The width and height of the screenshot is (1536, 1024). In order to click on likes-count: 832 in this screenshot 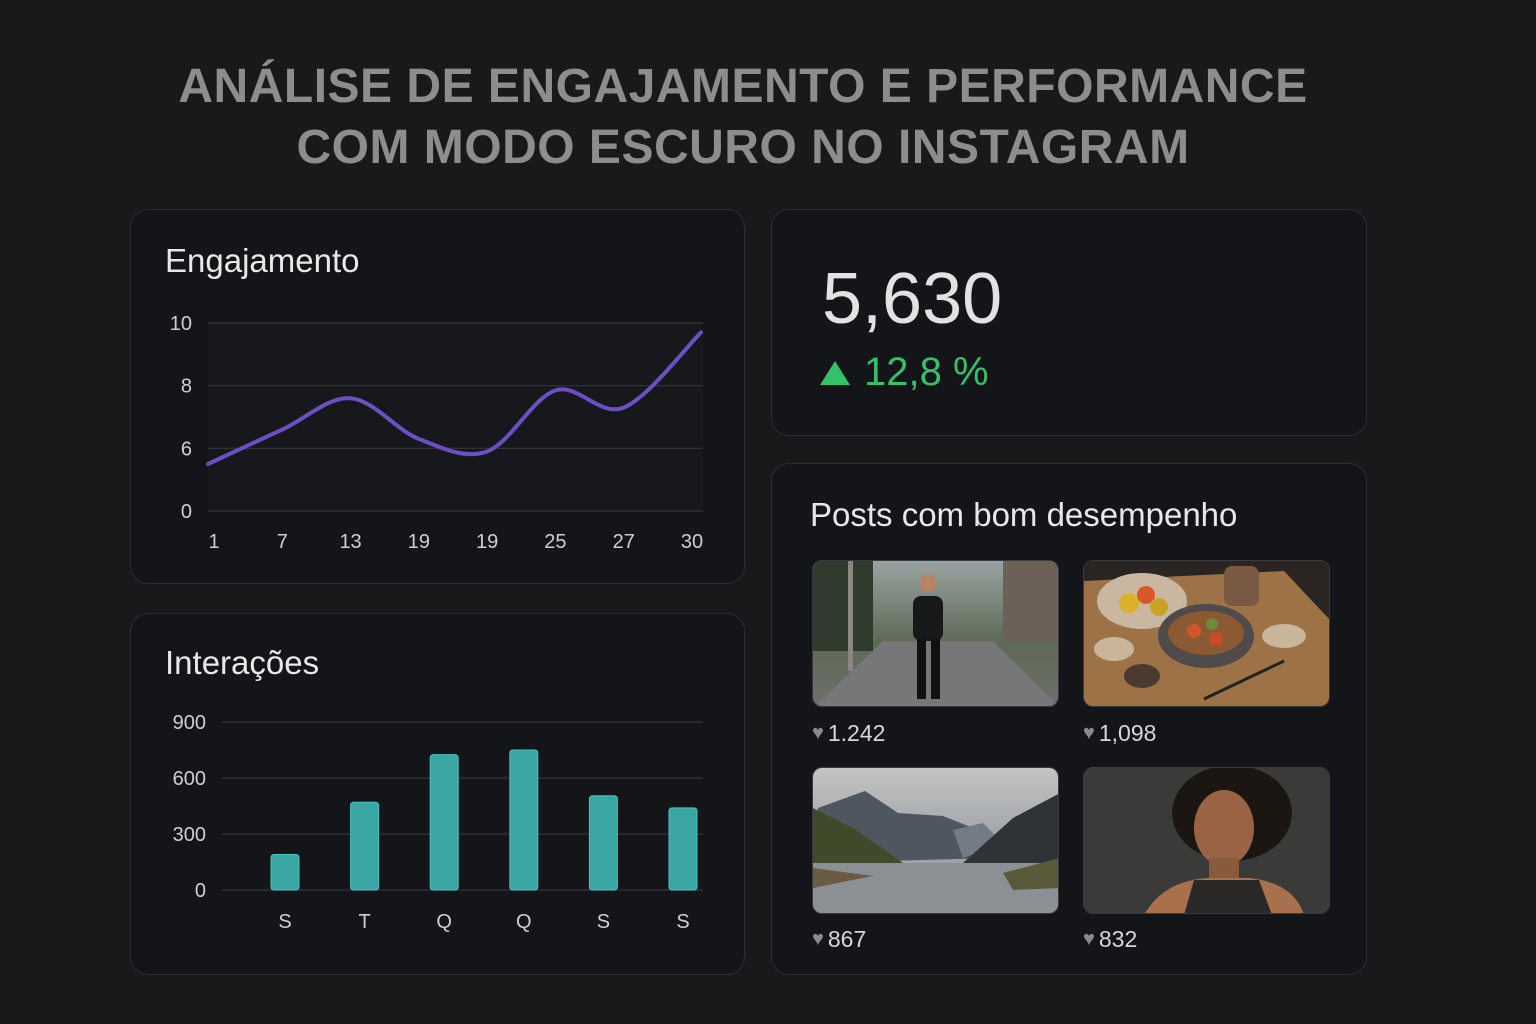, I will do `click(1118, 939)`.